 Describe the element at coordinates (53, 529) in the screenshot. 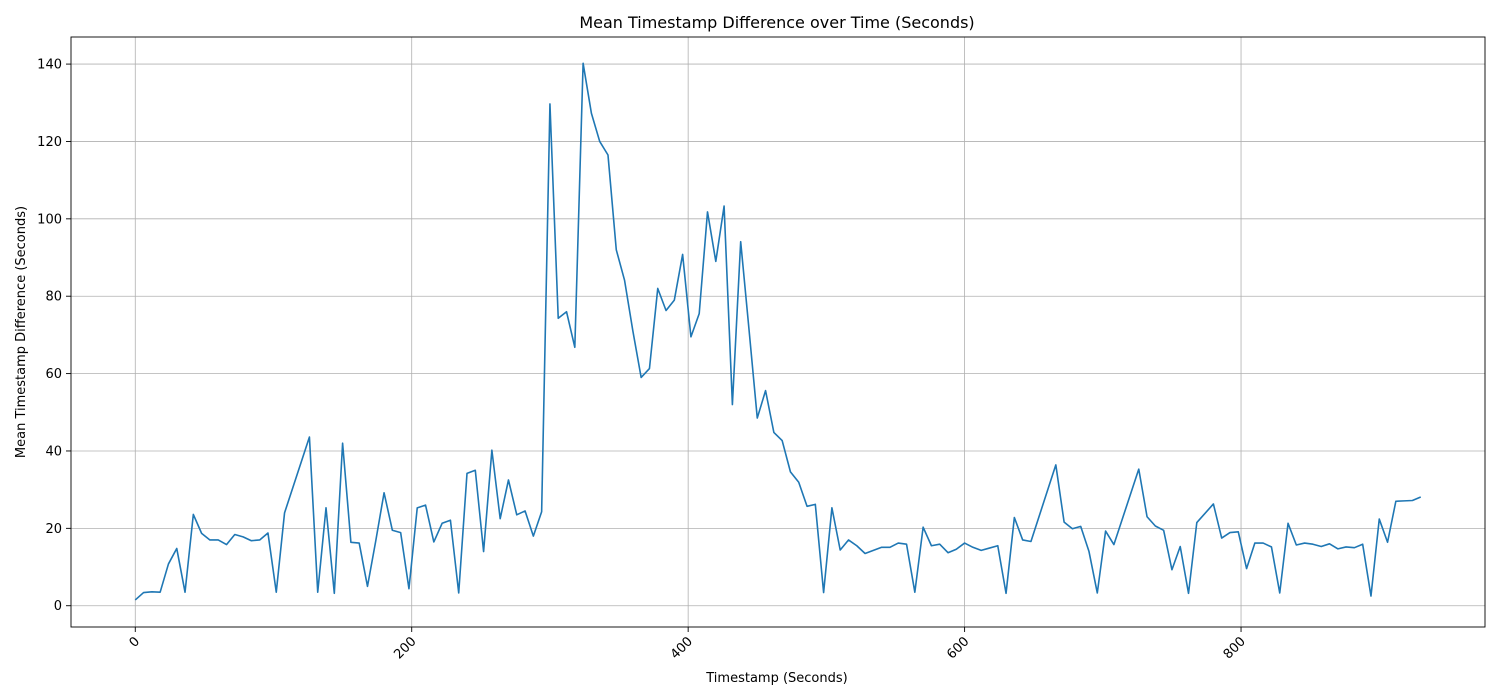

I see `y-tick-label: 20` at that location.